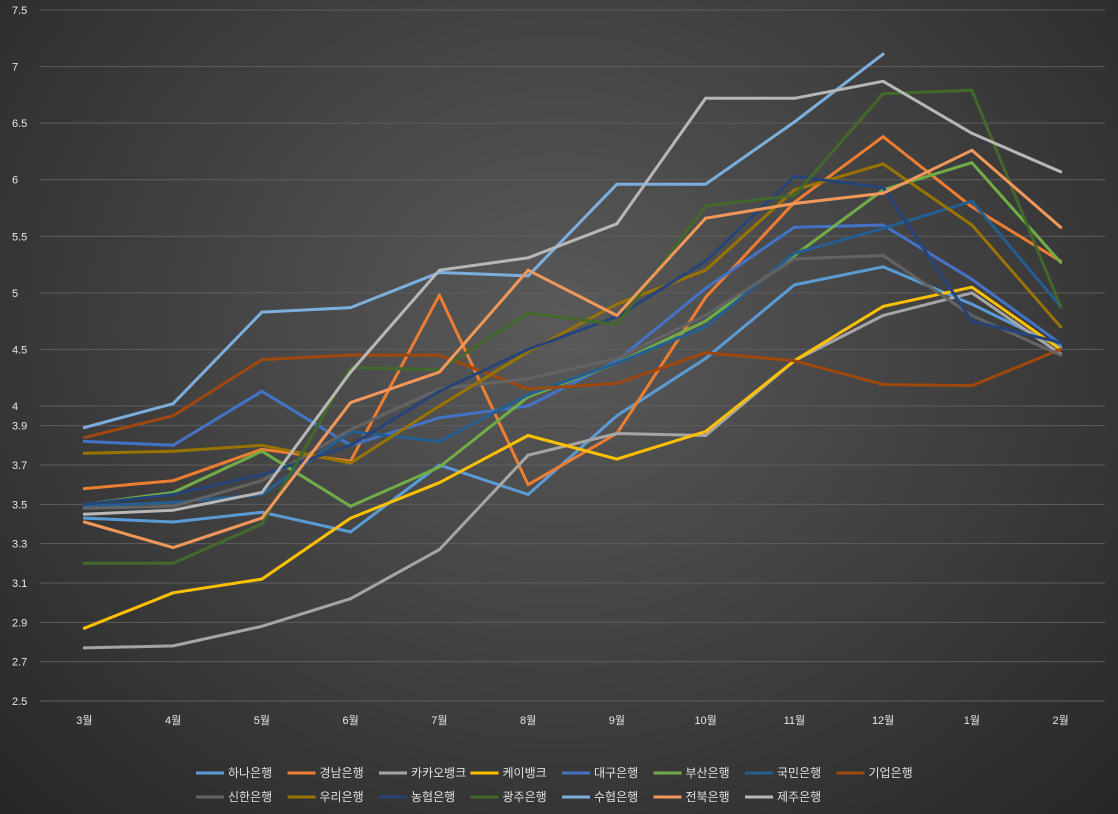  What do you see at coordinates (19, 11) in the screenshot?
I see `y-tick-label: 7.5` at bounding box center [19, 11].